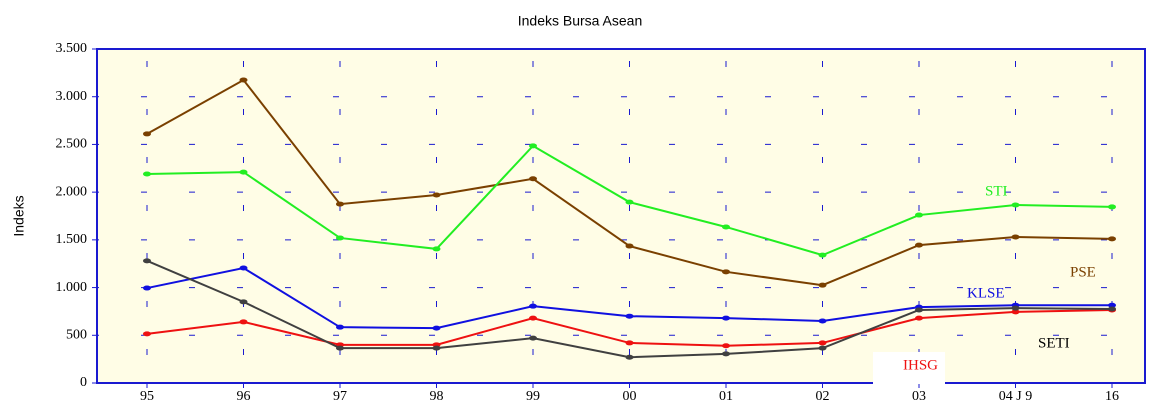 Image resolution: width=1149 pixels, height=411 pixels. What do you see at coordinates (580, 21) in the screenshot?
I see `chart-title: Indeks Bursa Asean` at bounding box center [580, 21].